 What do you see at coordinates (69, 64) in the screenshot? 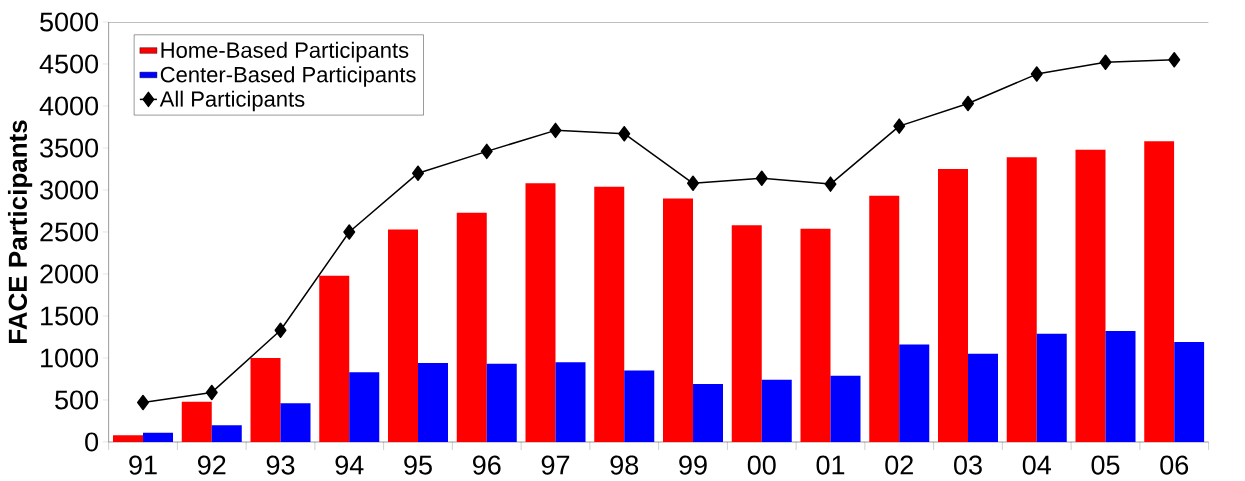
I see `y-tick-label: 4500` at bounding box center [69, 64].